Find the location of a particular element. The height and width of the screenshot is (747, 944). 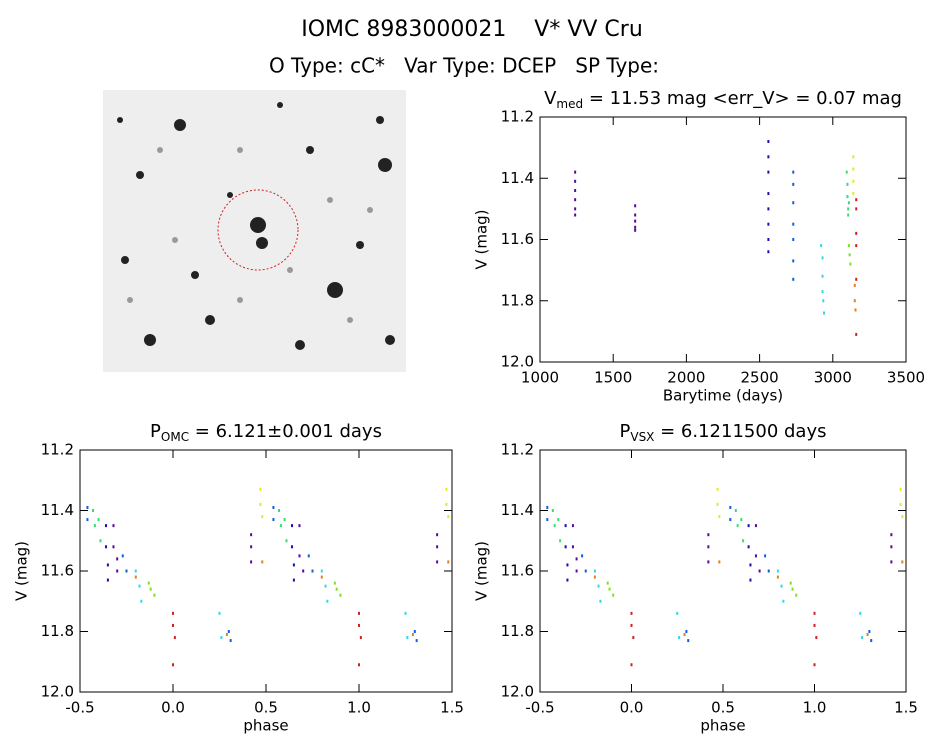

x-tick-label: 3000 is located at coordinates (833, 378).